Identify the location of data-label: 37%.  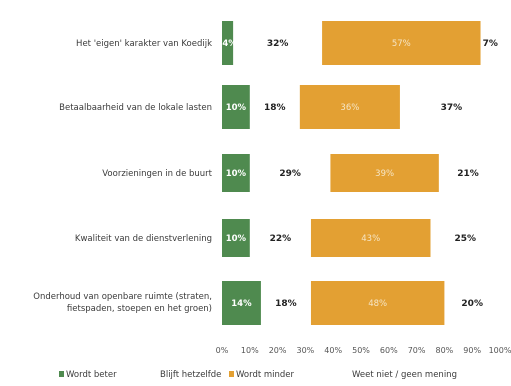
(452, 108).